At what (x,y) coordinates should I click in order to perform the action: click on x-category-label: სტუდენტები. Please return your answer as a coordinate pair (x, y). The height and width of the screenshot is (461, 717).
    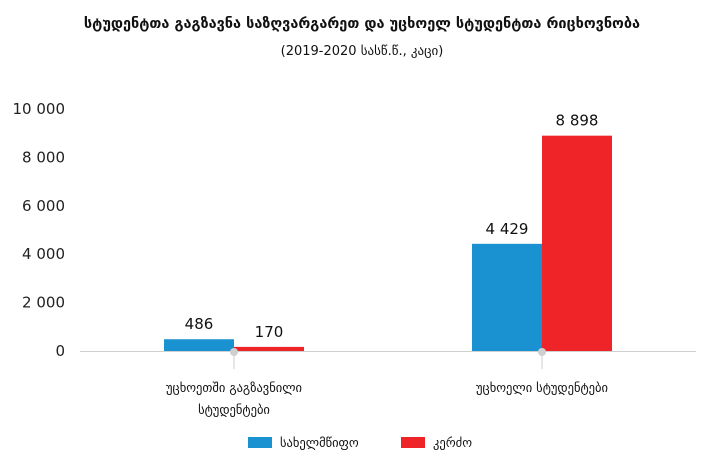
    Looking at the image, I should click on (234, 409).